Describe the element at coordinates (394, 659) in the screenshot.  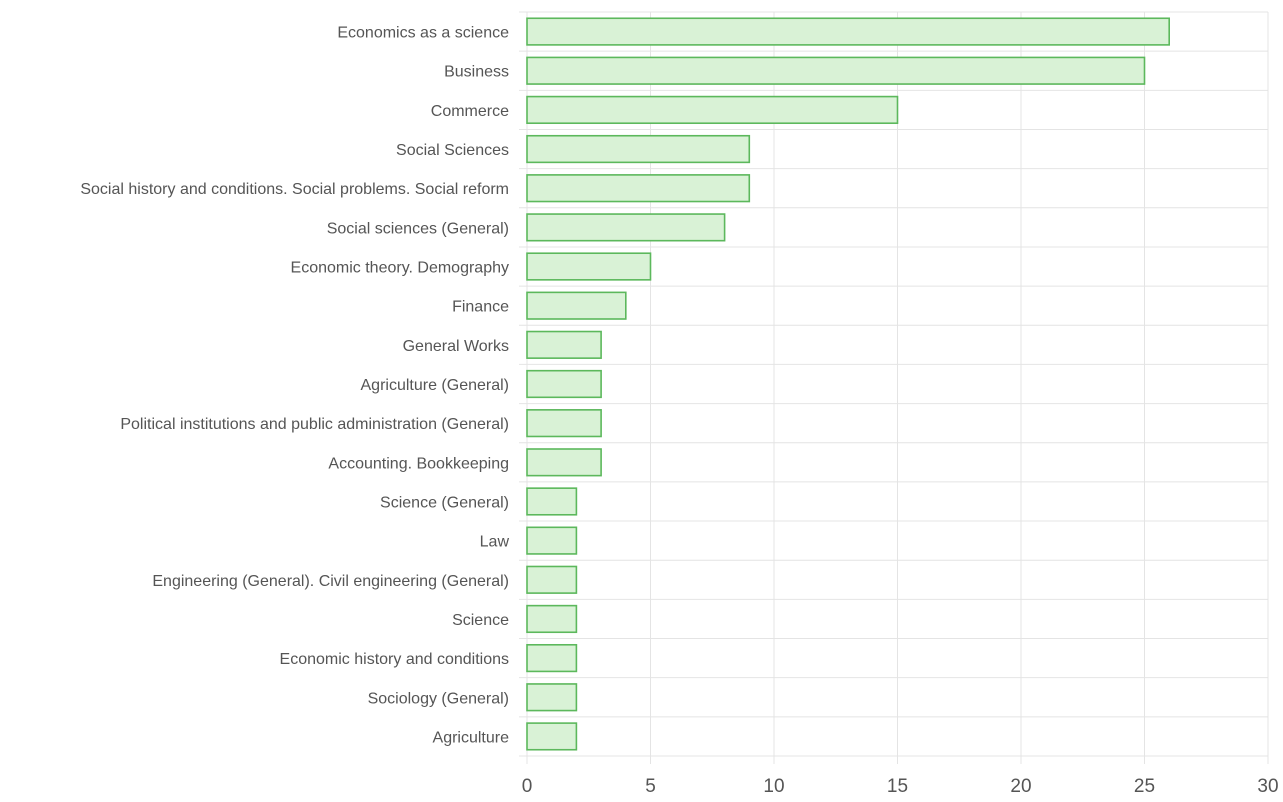
I see `category-label: Economic history and conditions` at that location.